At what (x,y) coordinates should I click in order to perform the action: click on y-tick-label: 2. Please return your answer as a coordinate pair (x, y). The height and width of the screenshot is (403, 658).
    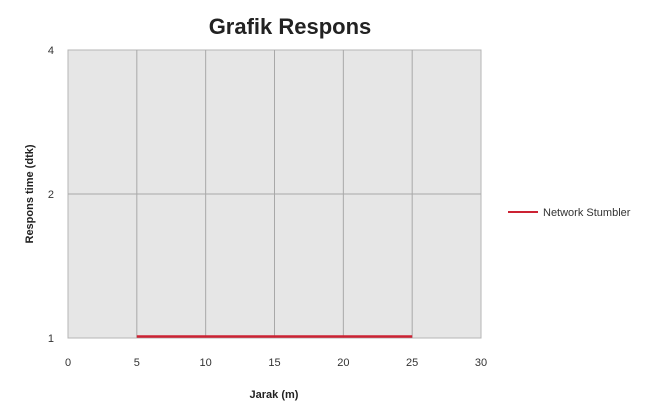
    Looking at the image, I should click on (51, 195).